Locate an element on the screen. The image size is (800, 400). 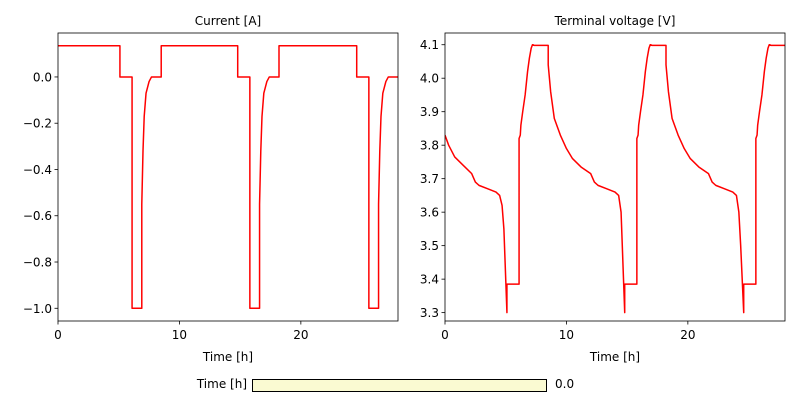
slider-value: 0.0 is located at coordinates (565, 384).